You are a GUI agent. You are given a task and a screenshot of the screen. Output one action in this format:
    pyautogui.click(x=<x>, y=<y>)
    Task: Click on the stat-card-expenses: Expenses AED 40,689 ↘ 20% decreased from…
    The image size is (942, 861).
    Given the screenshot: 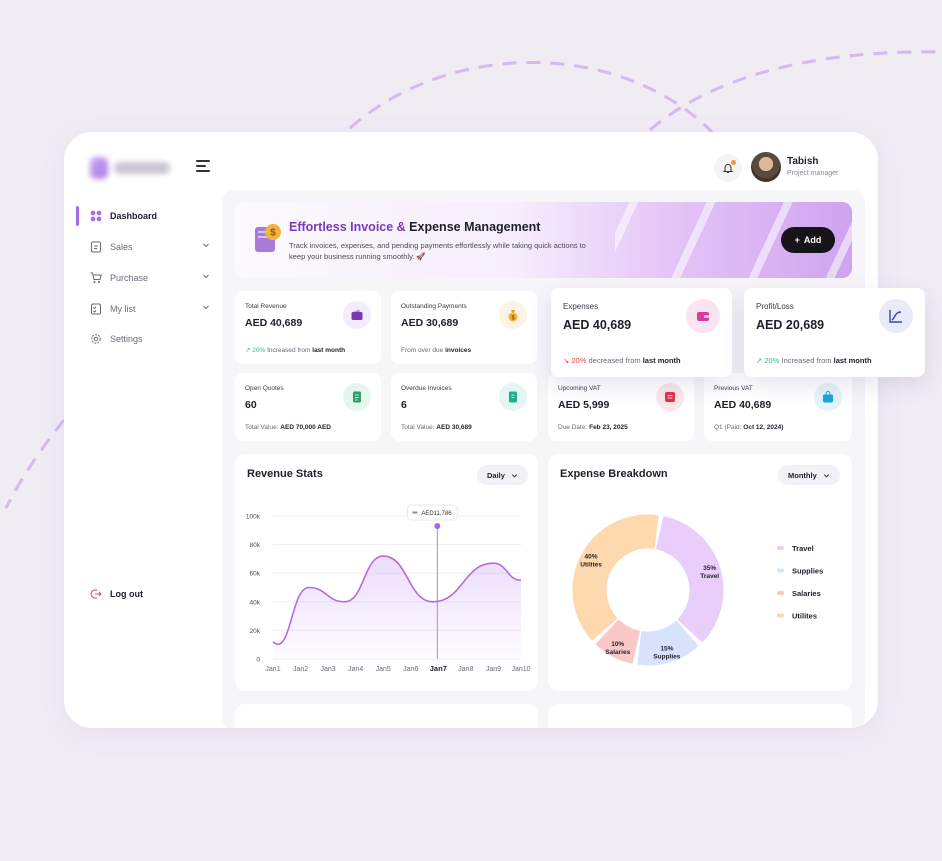 What is the action you would take?
    pyautogui.click(x=641, y=332)
    